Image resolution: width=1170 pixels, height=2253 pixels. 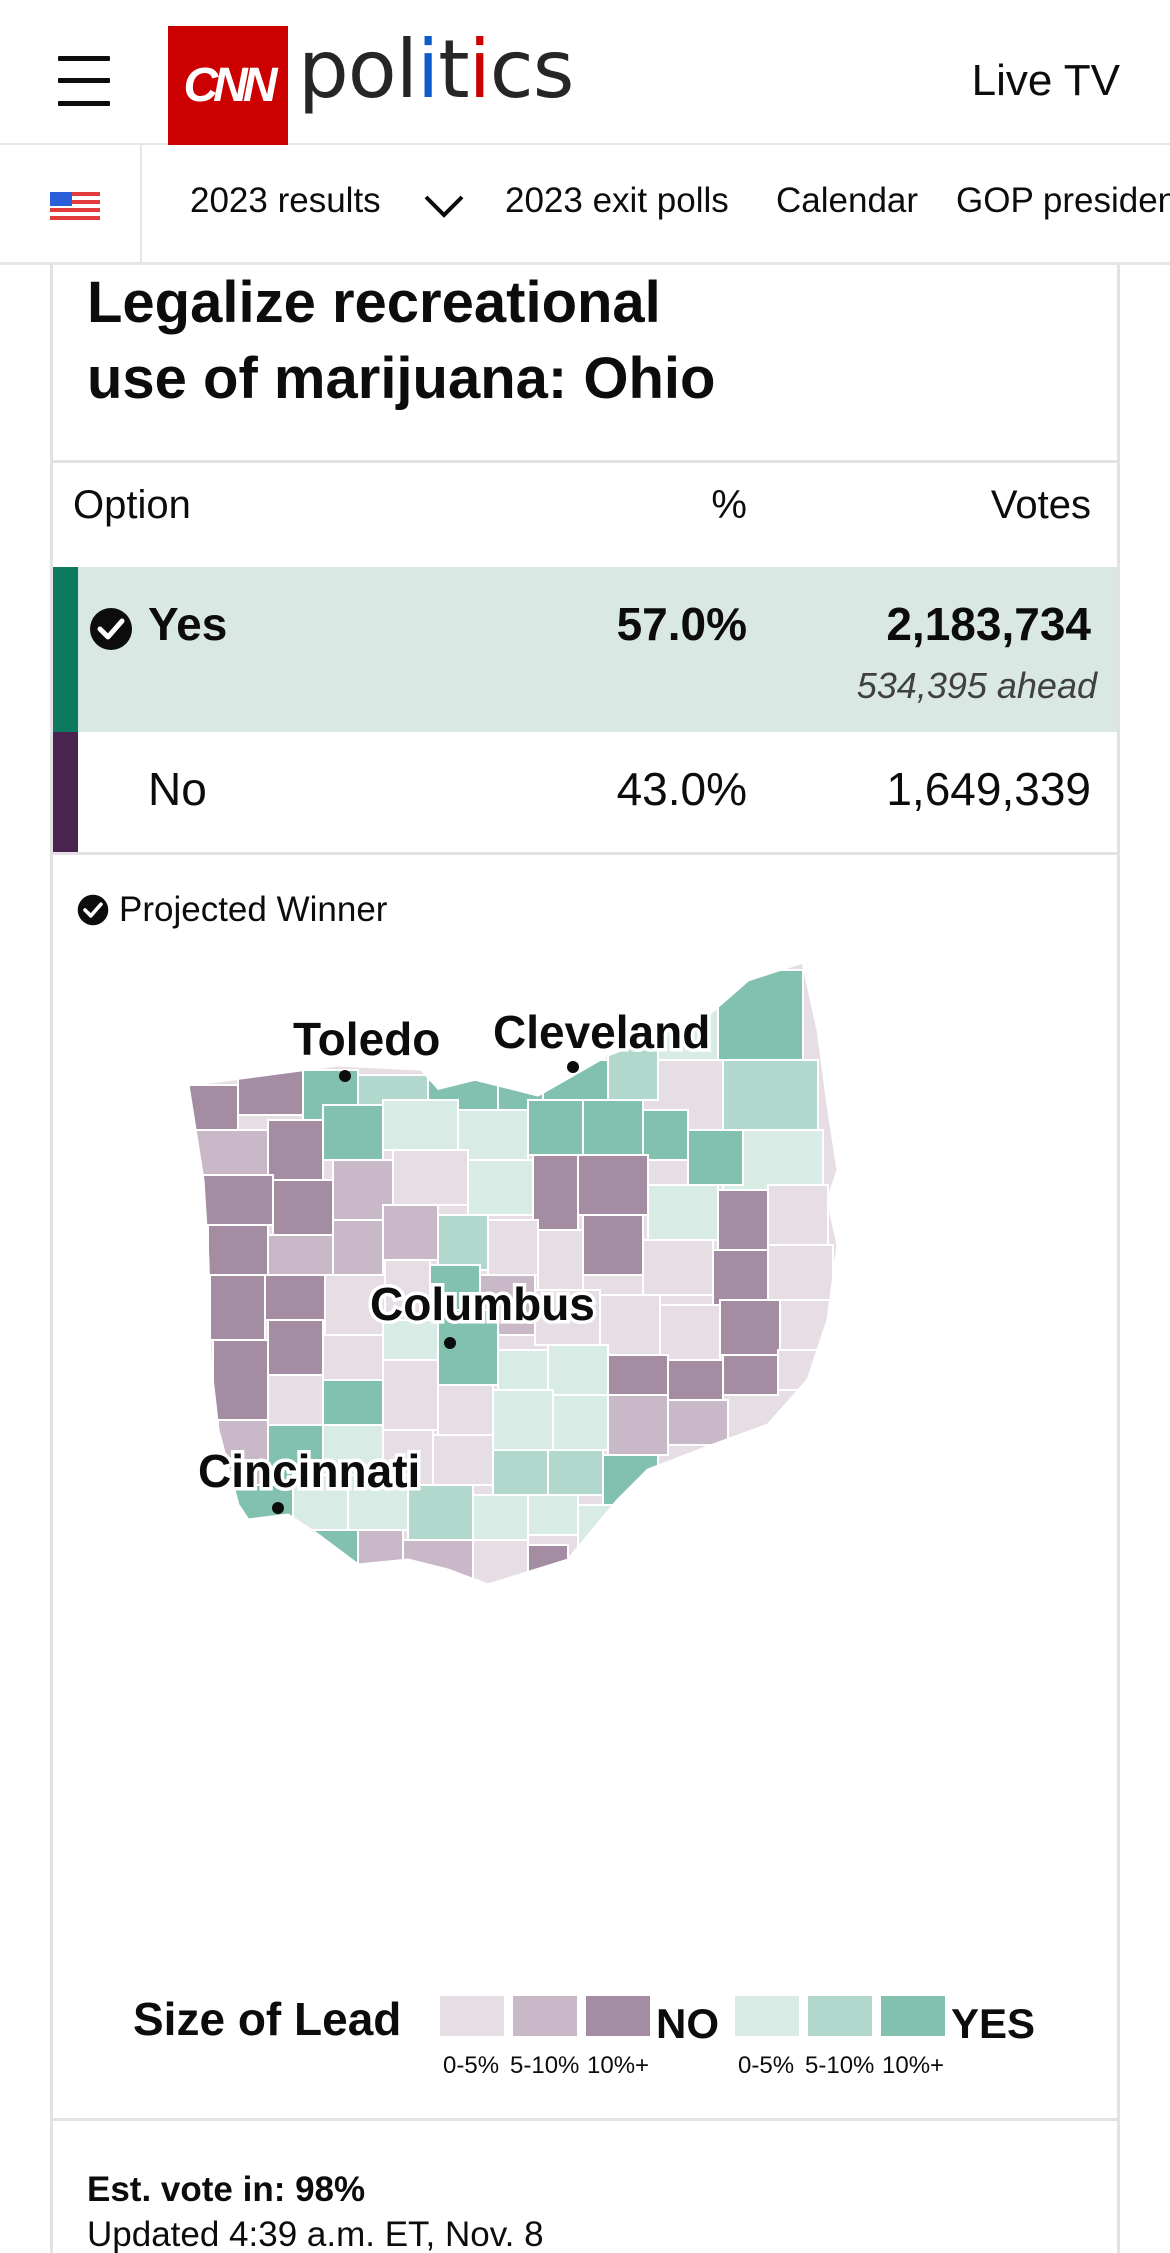 I want to click on legend-swatch-yes-mid, so click(x=840, y=2016).